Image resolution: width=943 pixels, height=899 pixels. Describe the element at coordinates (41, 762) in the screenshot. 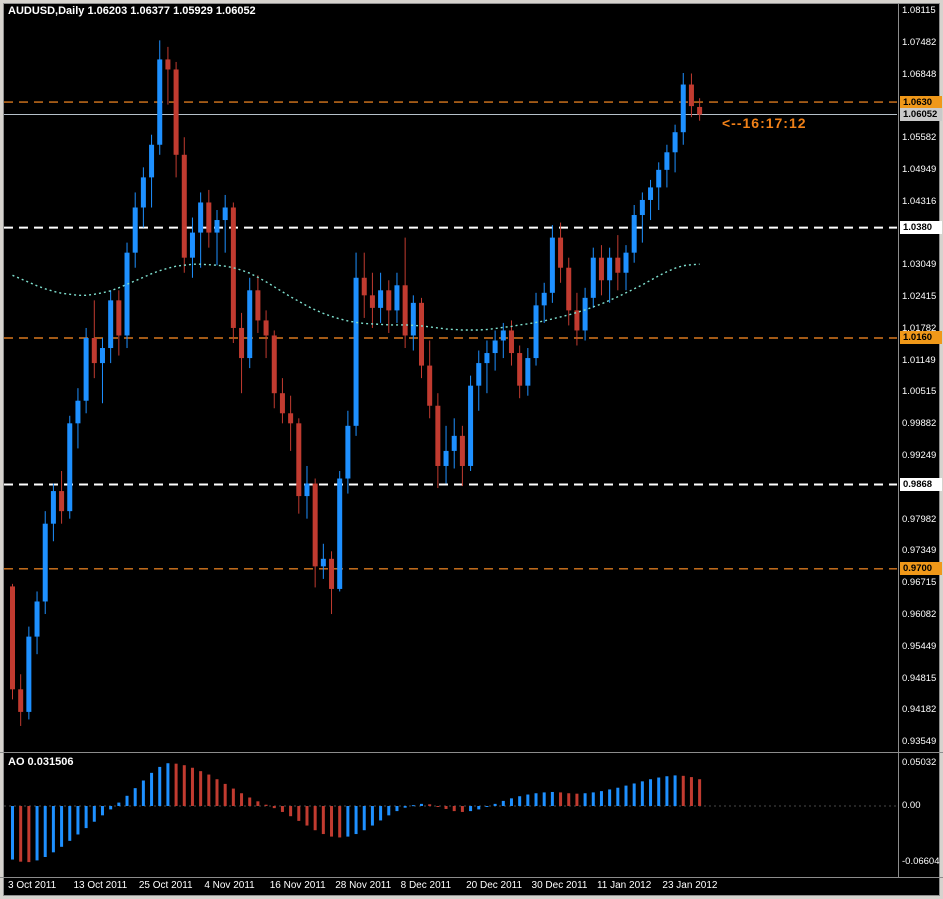

I see `ao-indicator-label: AO 0.031506` at that location.